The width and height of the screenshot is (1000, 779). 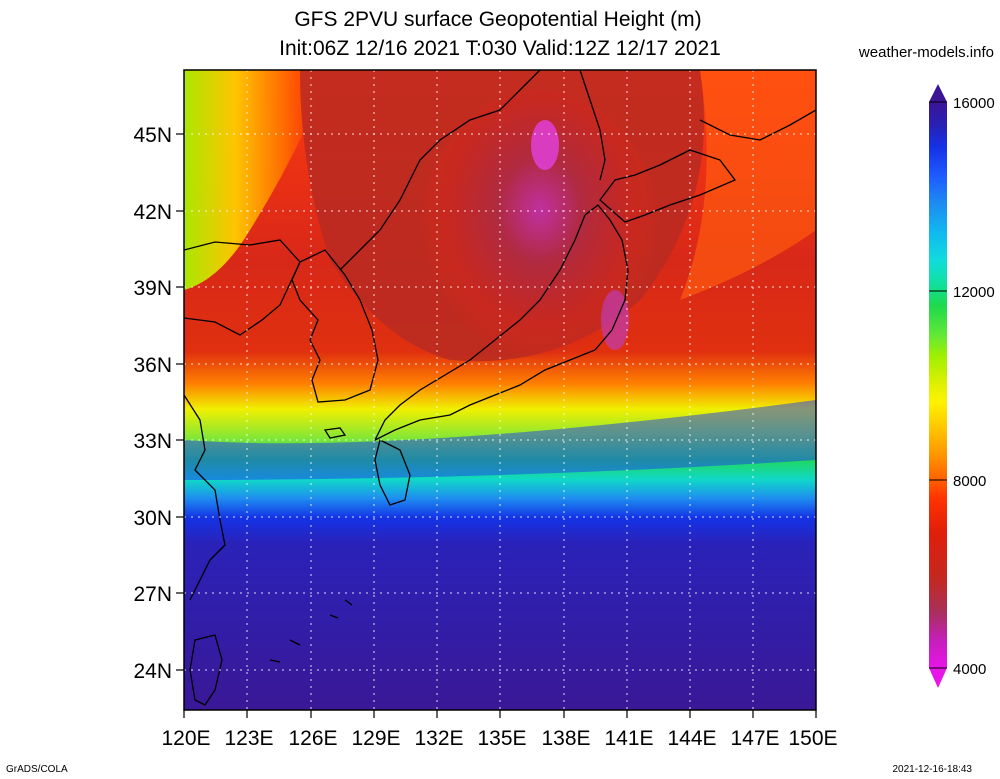 What do you see at coordinates (691, 738) in the screenshot?
I see `lon-label: 144E` at bounding box center [691, 738].